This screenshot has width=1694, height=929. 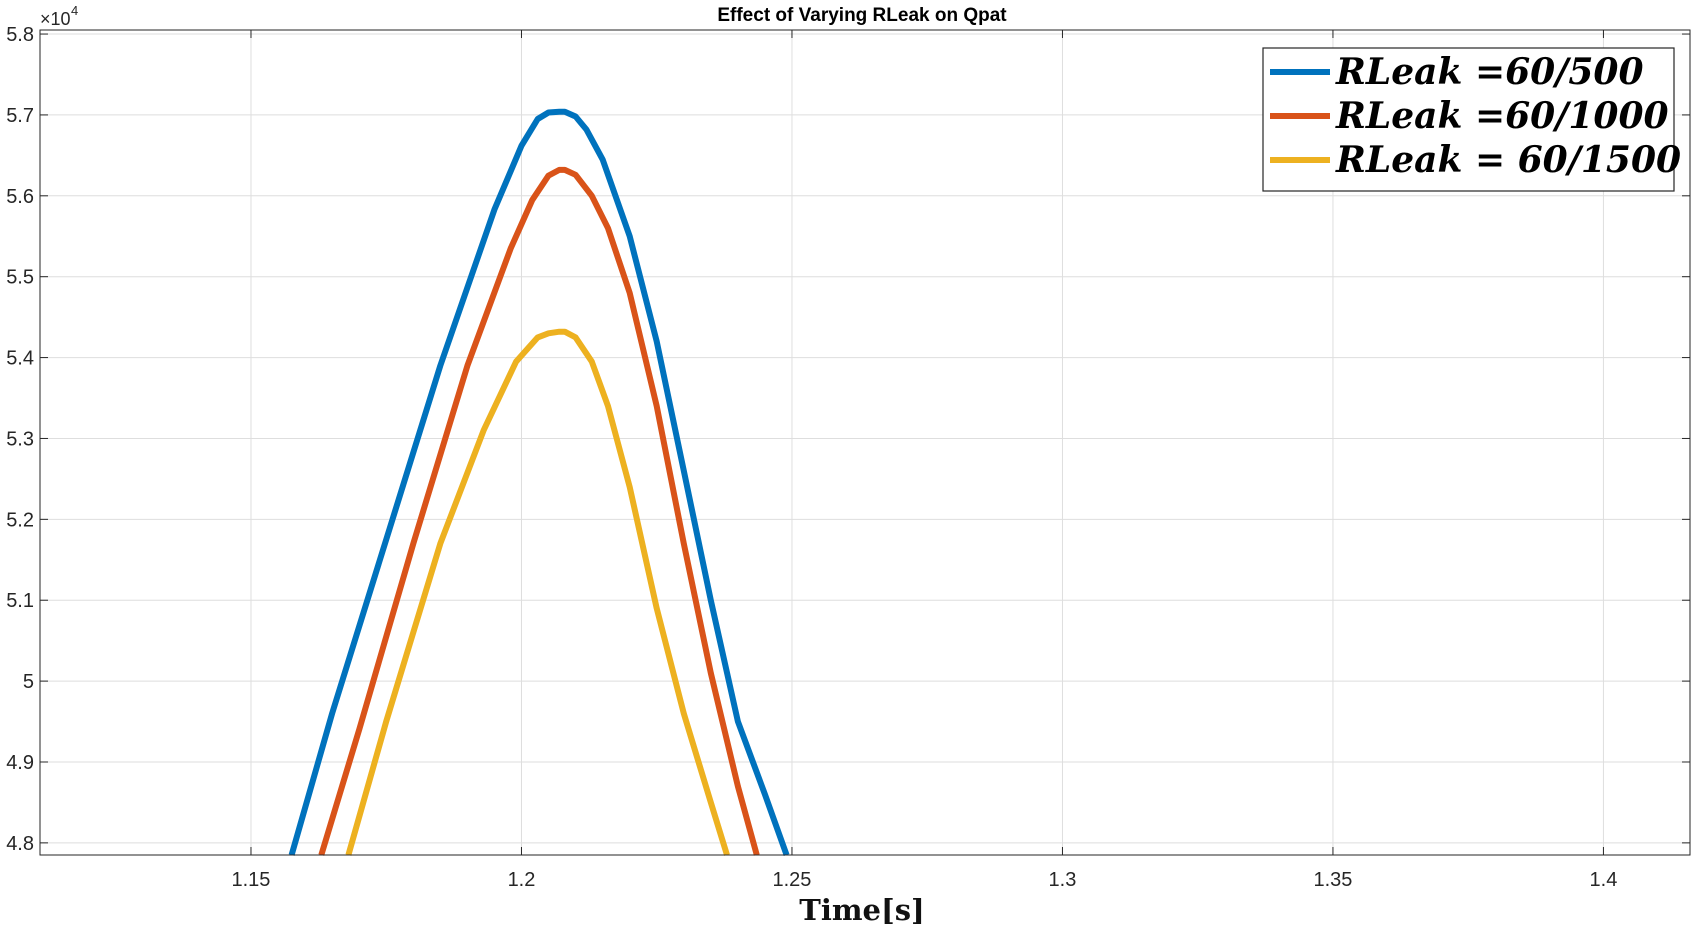 I want to click on y-tick-label: 5.7, so click(x=20, y=116).